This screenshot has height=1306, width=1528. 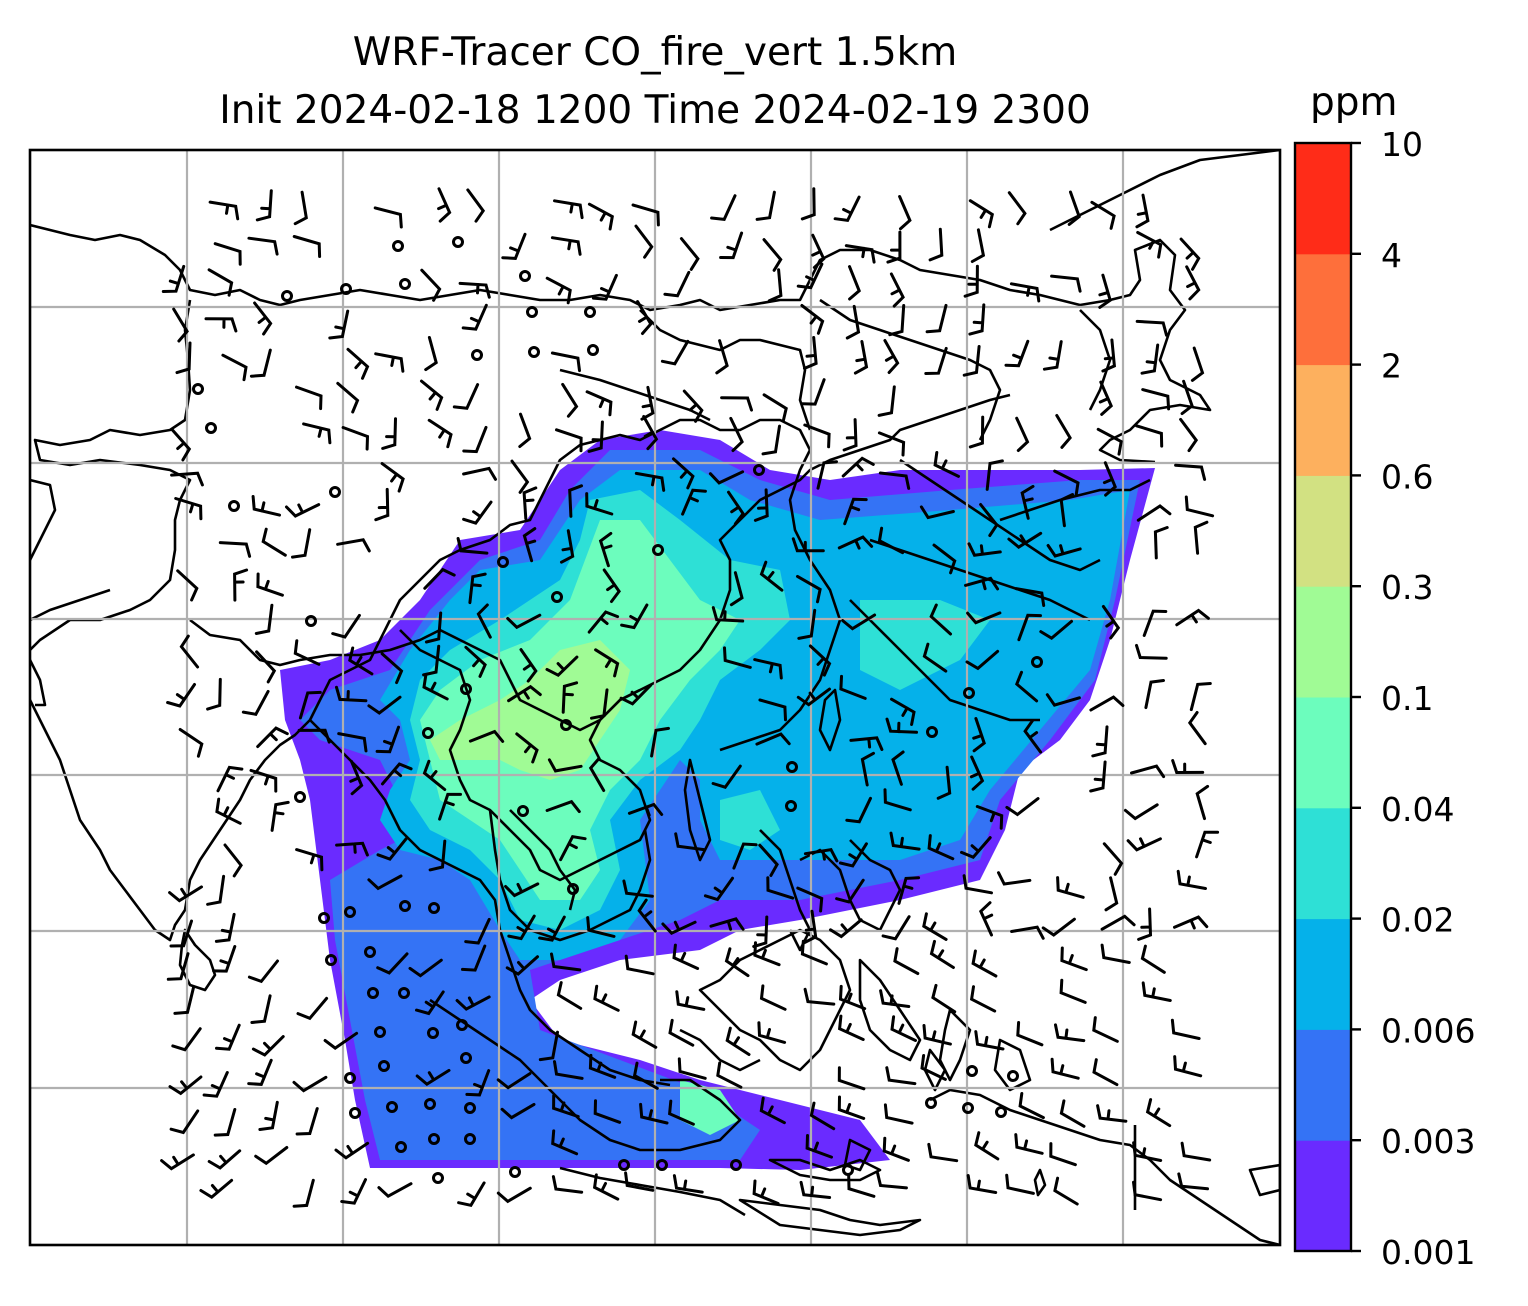 What do you see at coordinates (1428, 1141) in the screenshot?
I see `colorbar-tick-label-1: 0.003` at bounding box center [1428, 1141].